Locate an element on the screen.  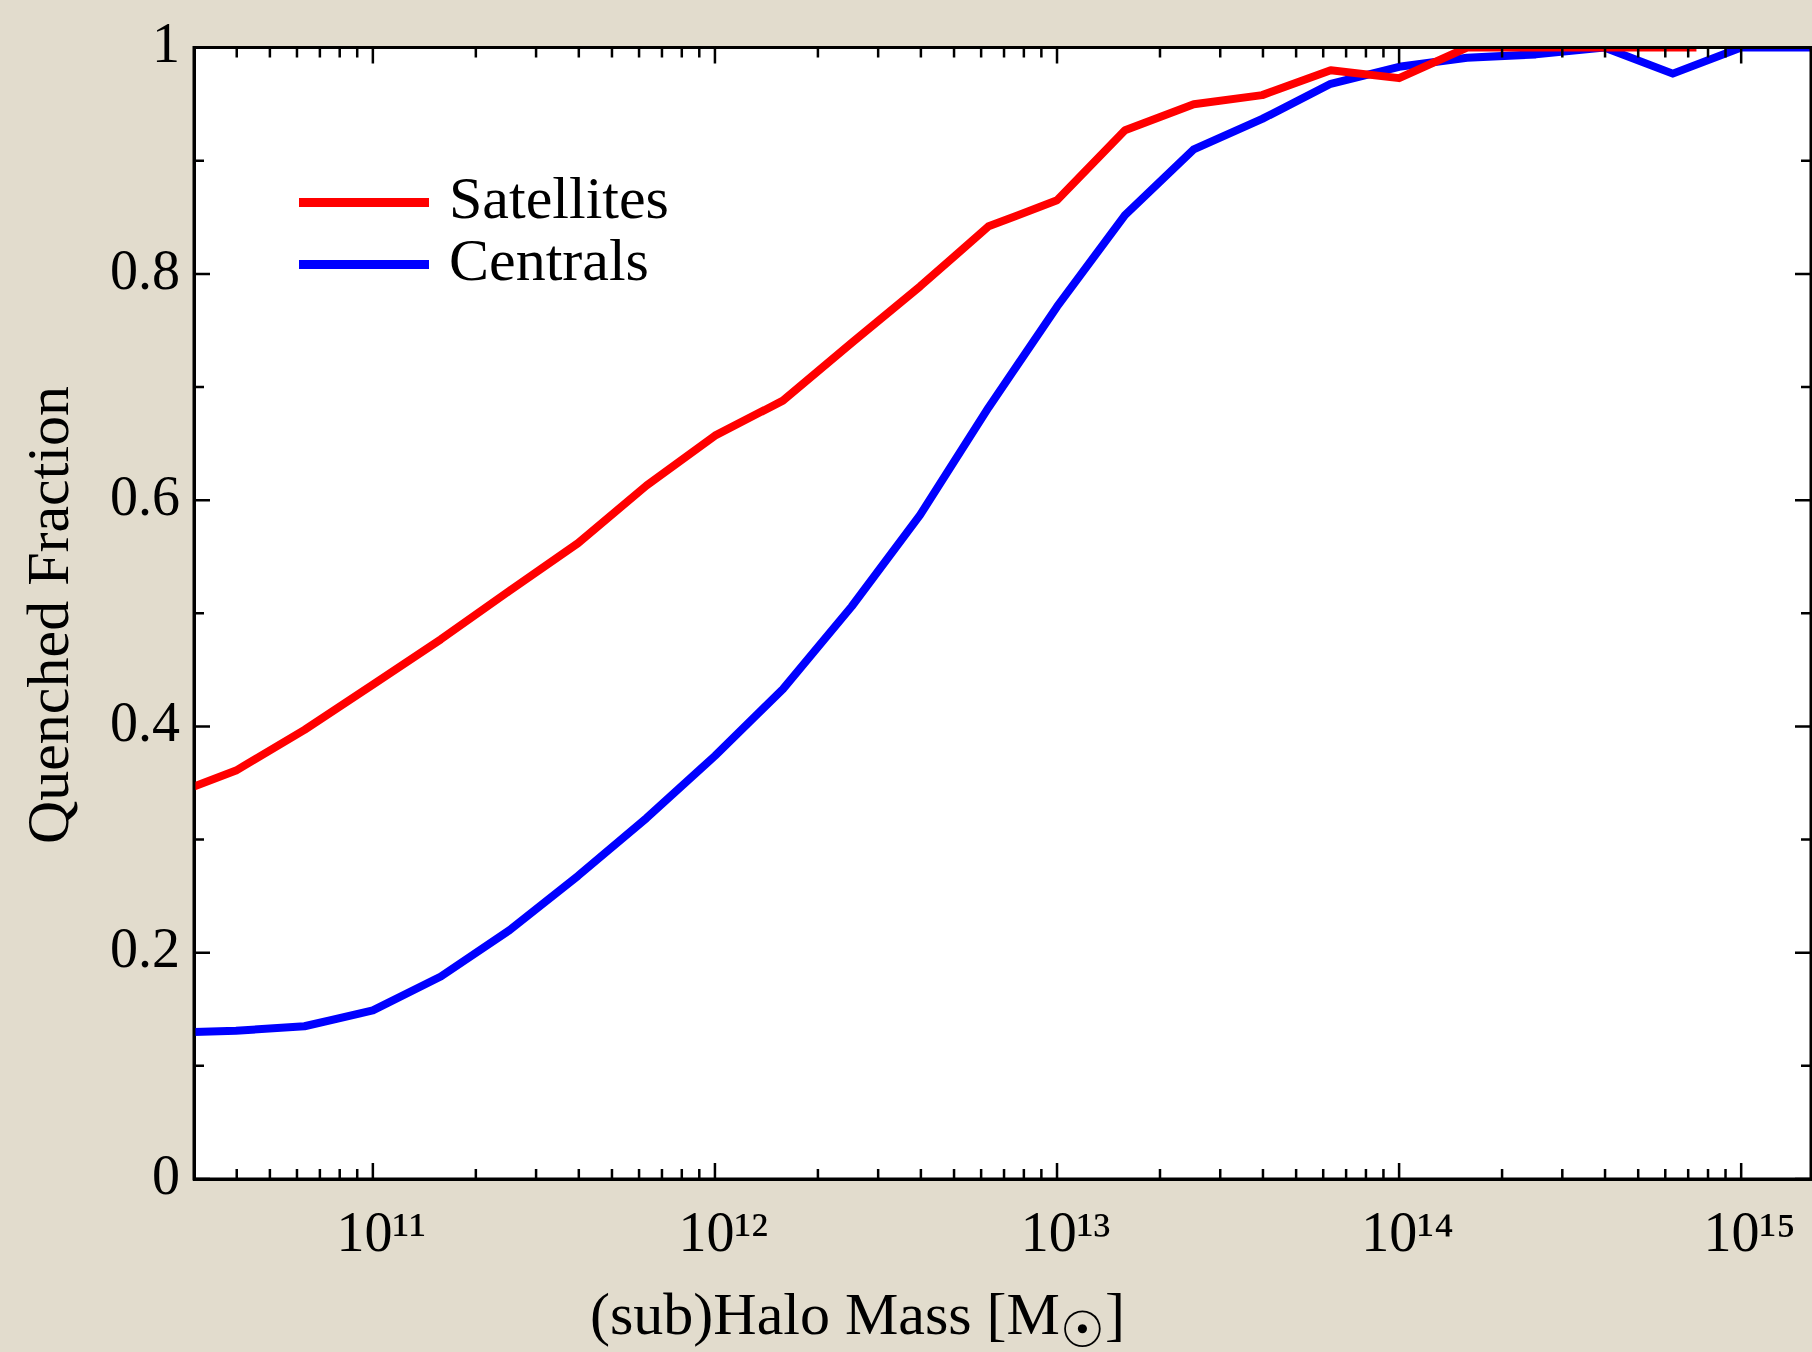
x-tick-label: 10¹⁴ is located at coordinates (1407, 1232).